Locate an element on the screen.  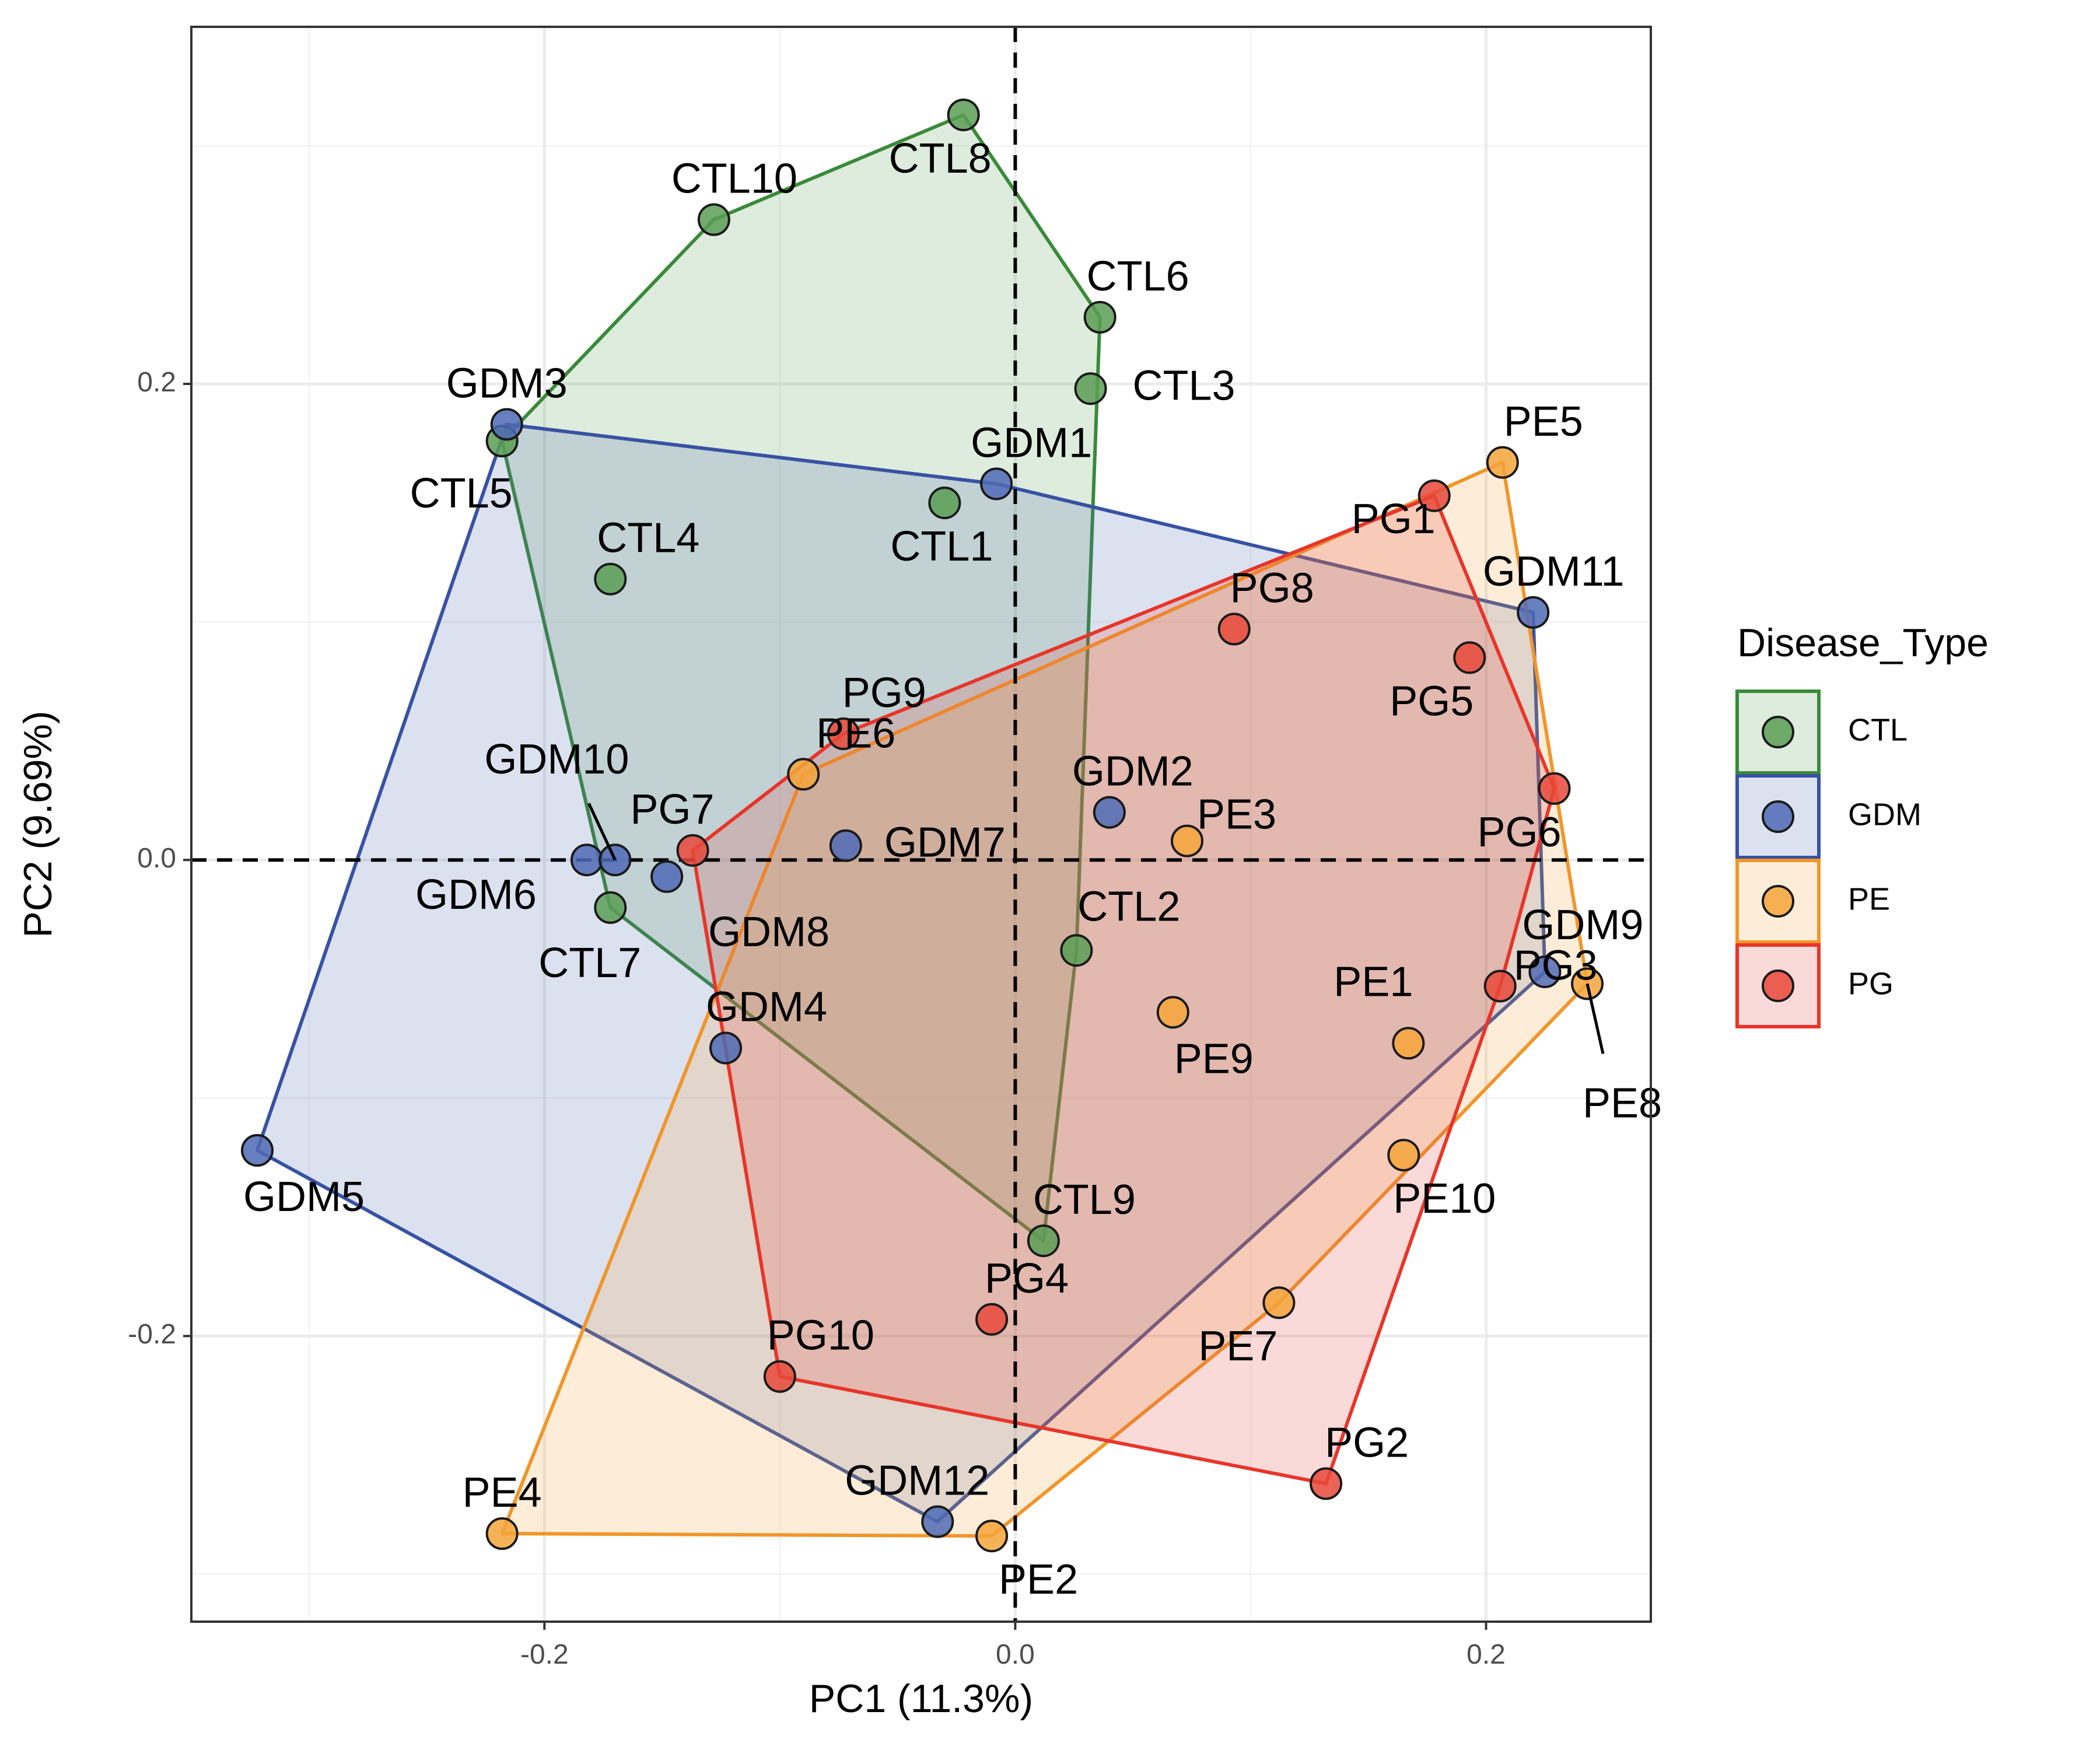
y-tick-label: -0.2 is located at coordinates (152, 1335).